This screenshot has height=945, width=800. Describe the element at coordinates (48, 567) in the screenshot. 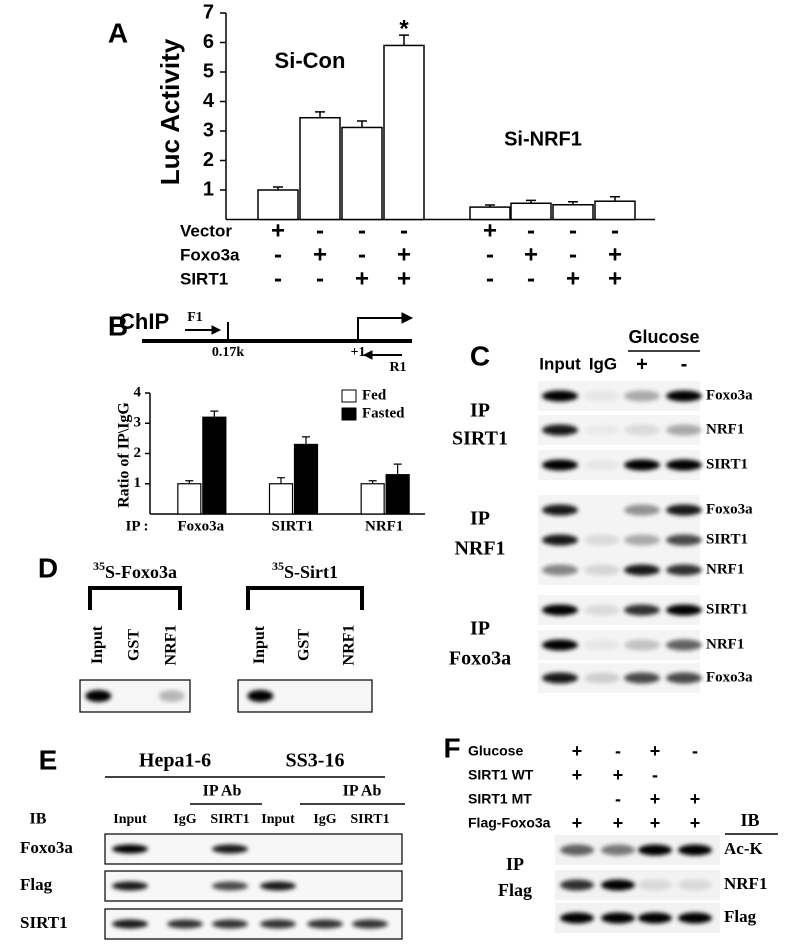

I see `panel-letter: D` at that location.